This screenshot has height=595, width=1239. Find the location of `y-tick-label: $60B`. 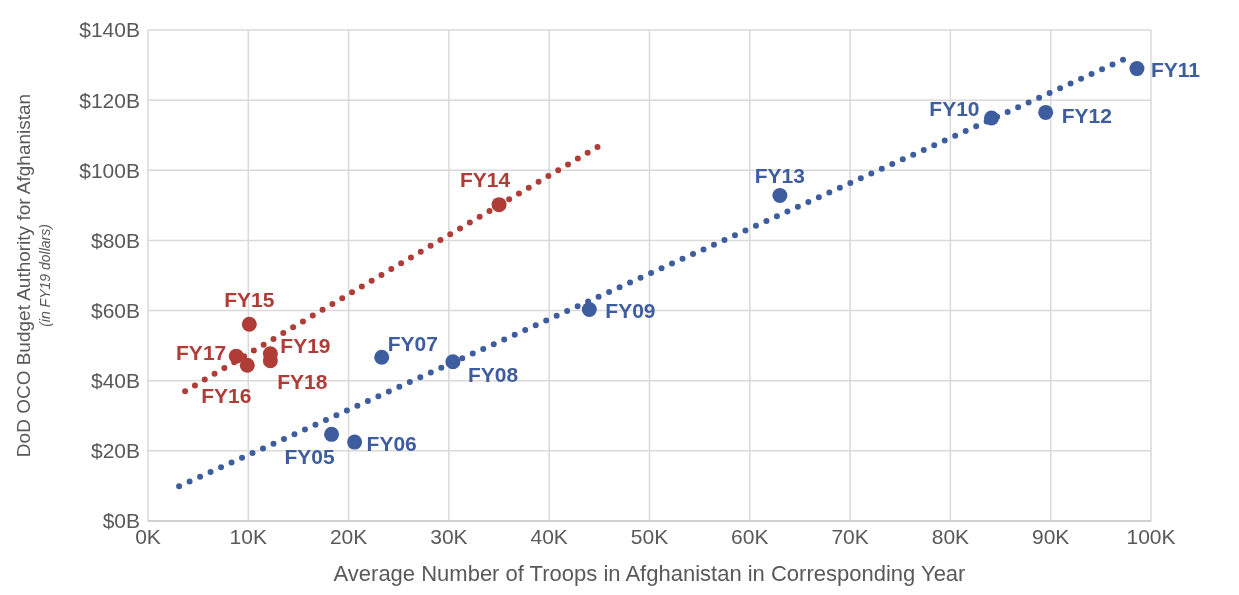

y-tick-label: $60B is located at coordinates (115, 311).